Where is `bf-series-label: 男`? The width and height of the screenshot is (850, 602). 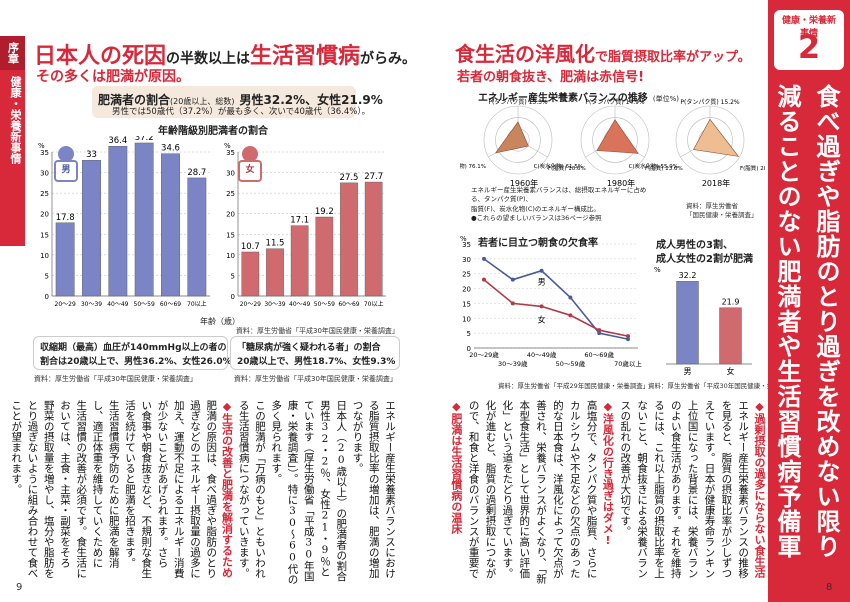
bf-series-label: 男 is located at coordinates (542, 282).